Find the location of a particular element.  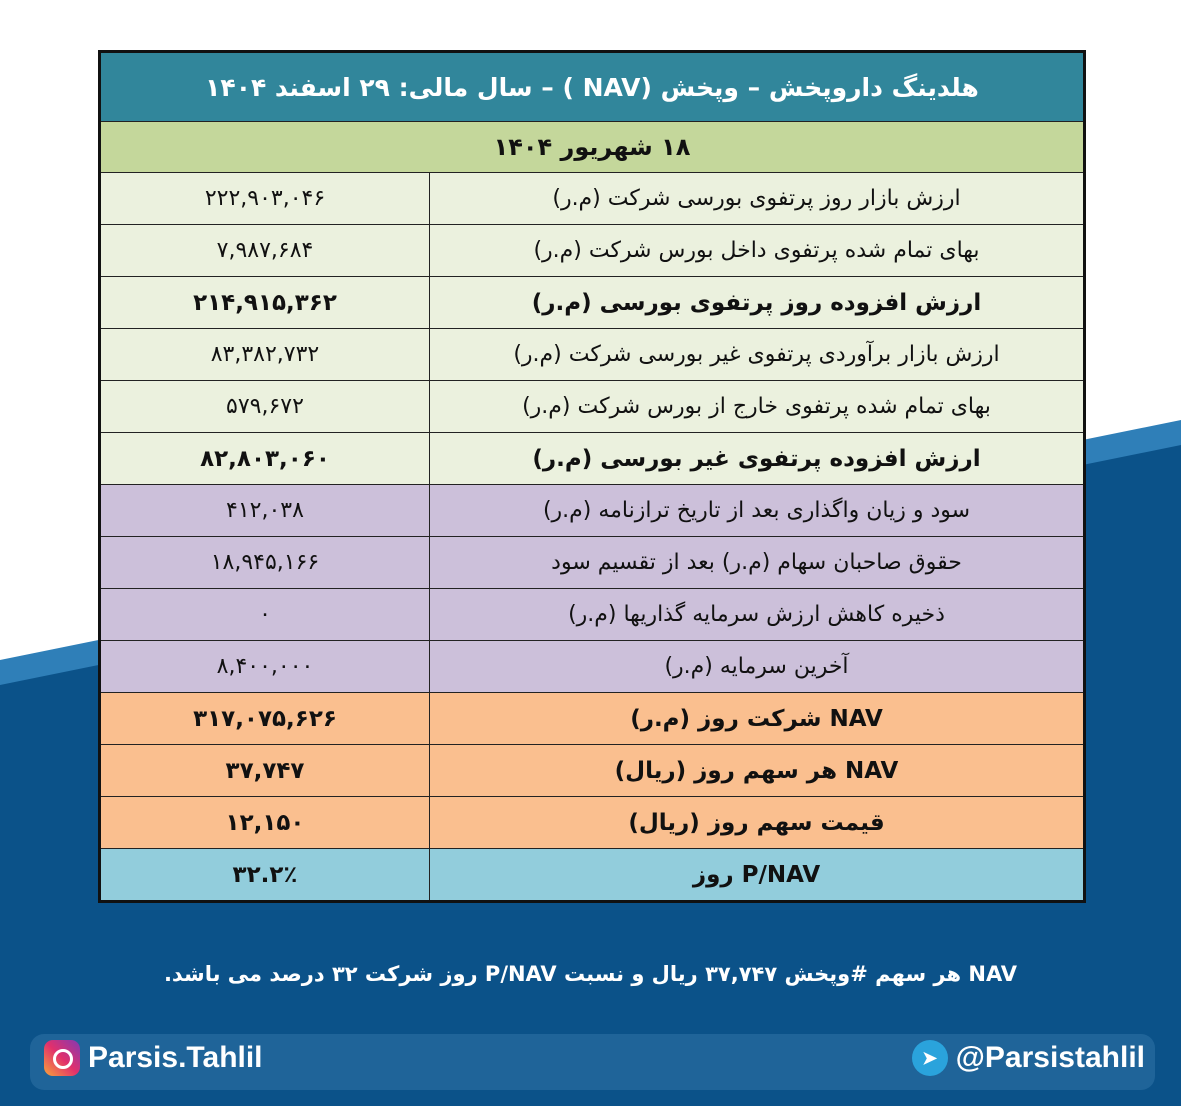

row-value: ۳۷,۷۴۷ is located at coordinates (264, 770).